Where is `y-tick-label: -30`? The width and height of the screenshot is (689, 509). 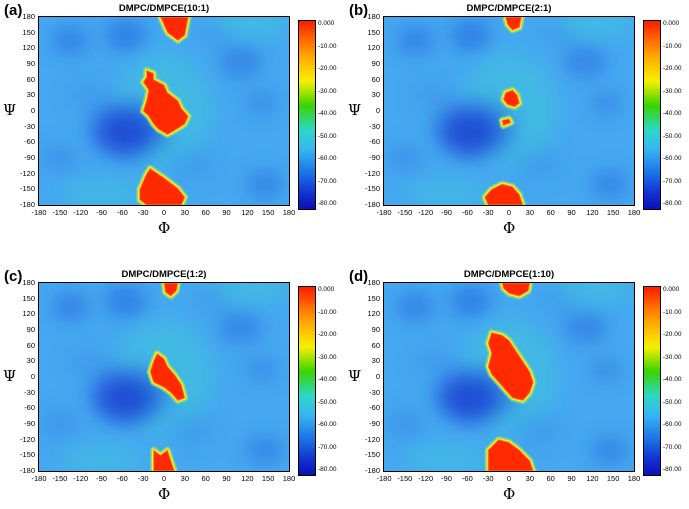
y-tick-label: -30 is located at coordinates (374, 126).